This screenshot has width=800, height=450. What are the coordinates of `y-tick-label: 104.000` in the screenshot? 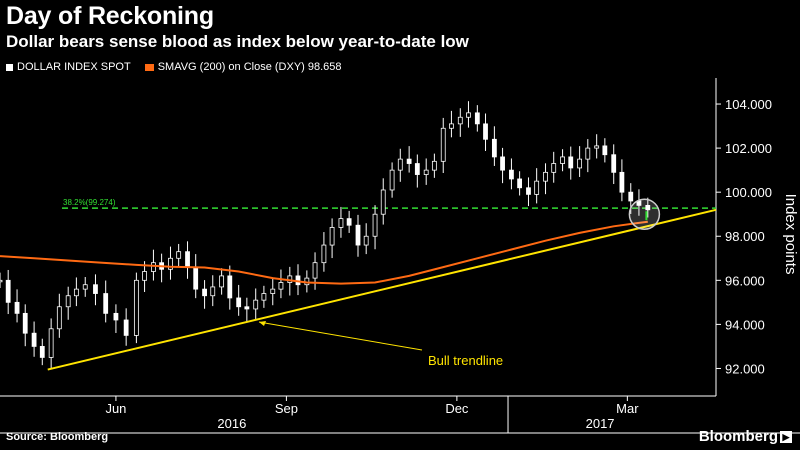 It's located at (748, 104).